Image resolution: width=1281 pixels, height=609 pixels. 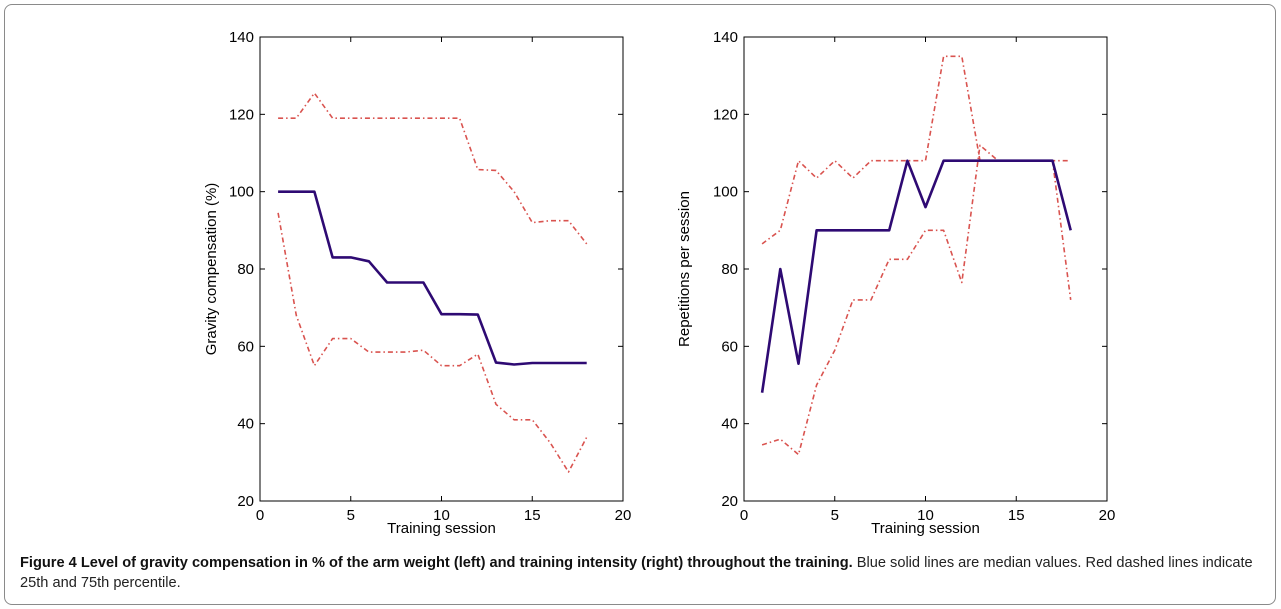 I want to click on left-x-tick-label: 10, so click(x=441, y=515).